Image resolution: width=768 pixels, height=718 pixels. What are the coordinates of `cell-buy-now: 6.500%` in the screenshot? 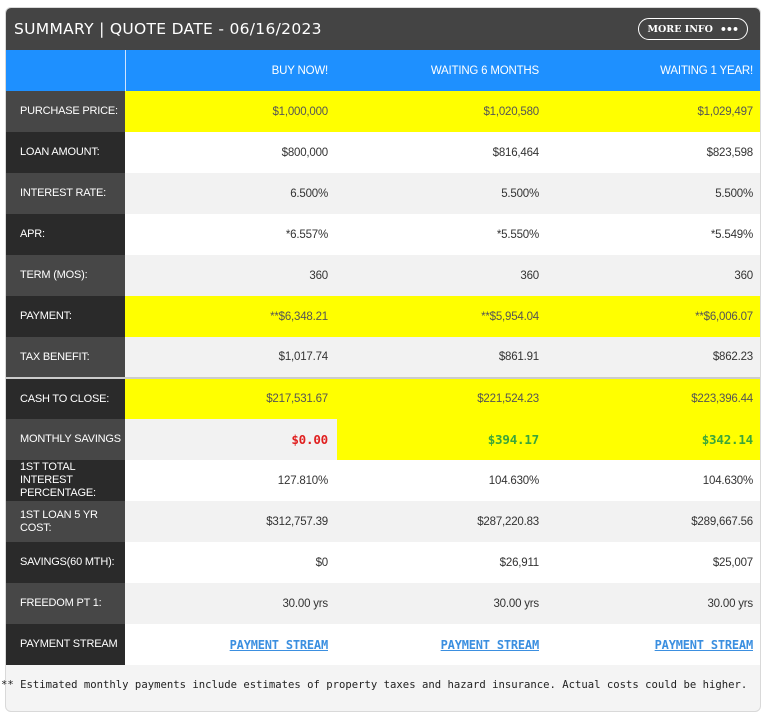 It's located at (231, 193).